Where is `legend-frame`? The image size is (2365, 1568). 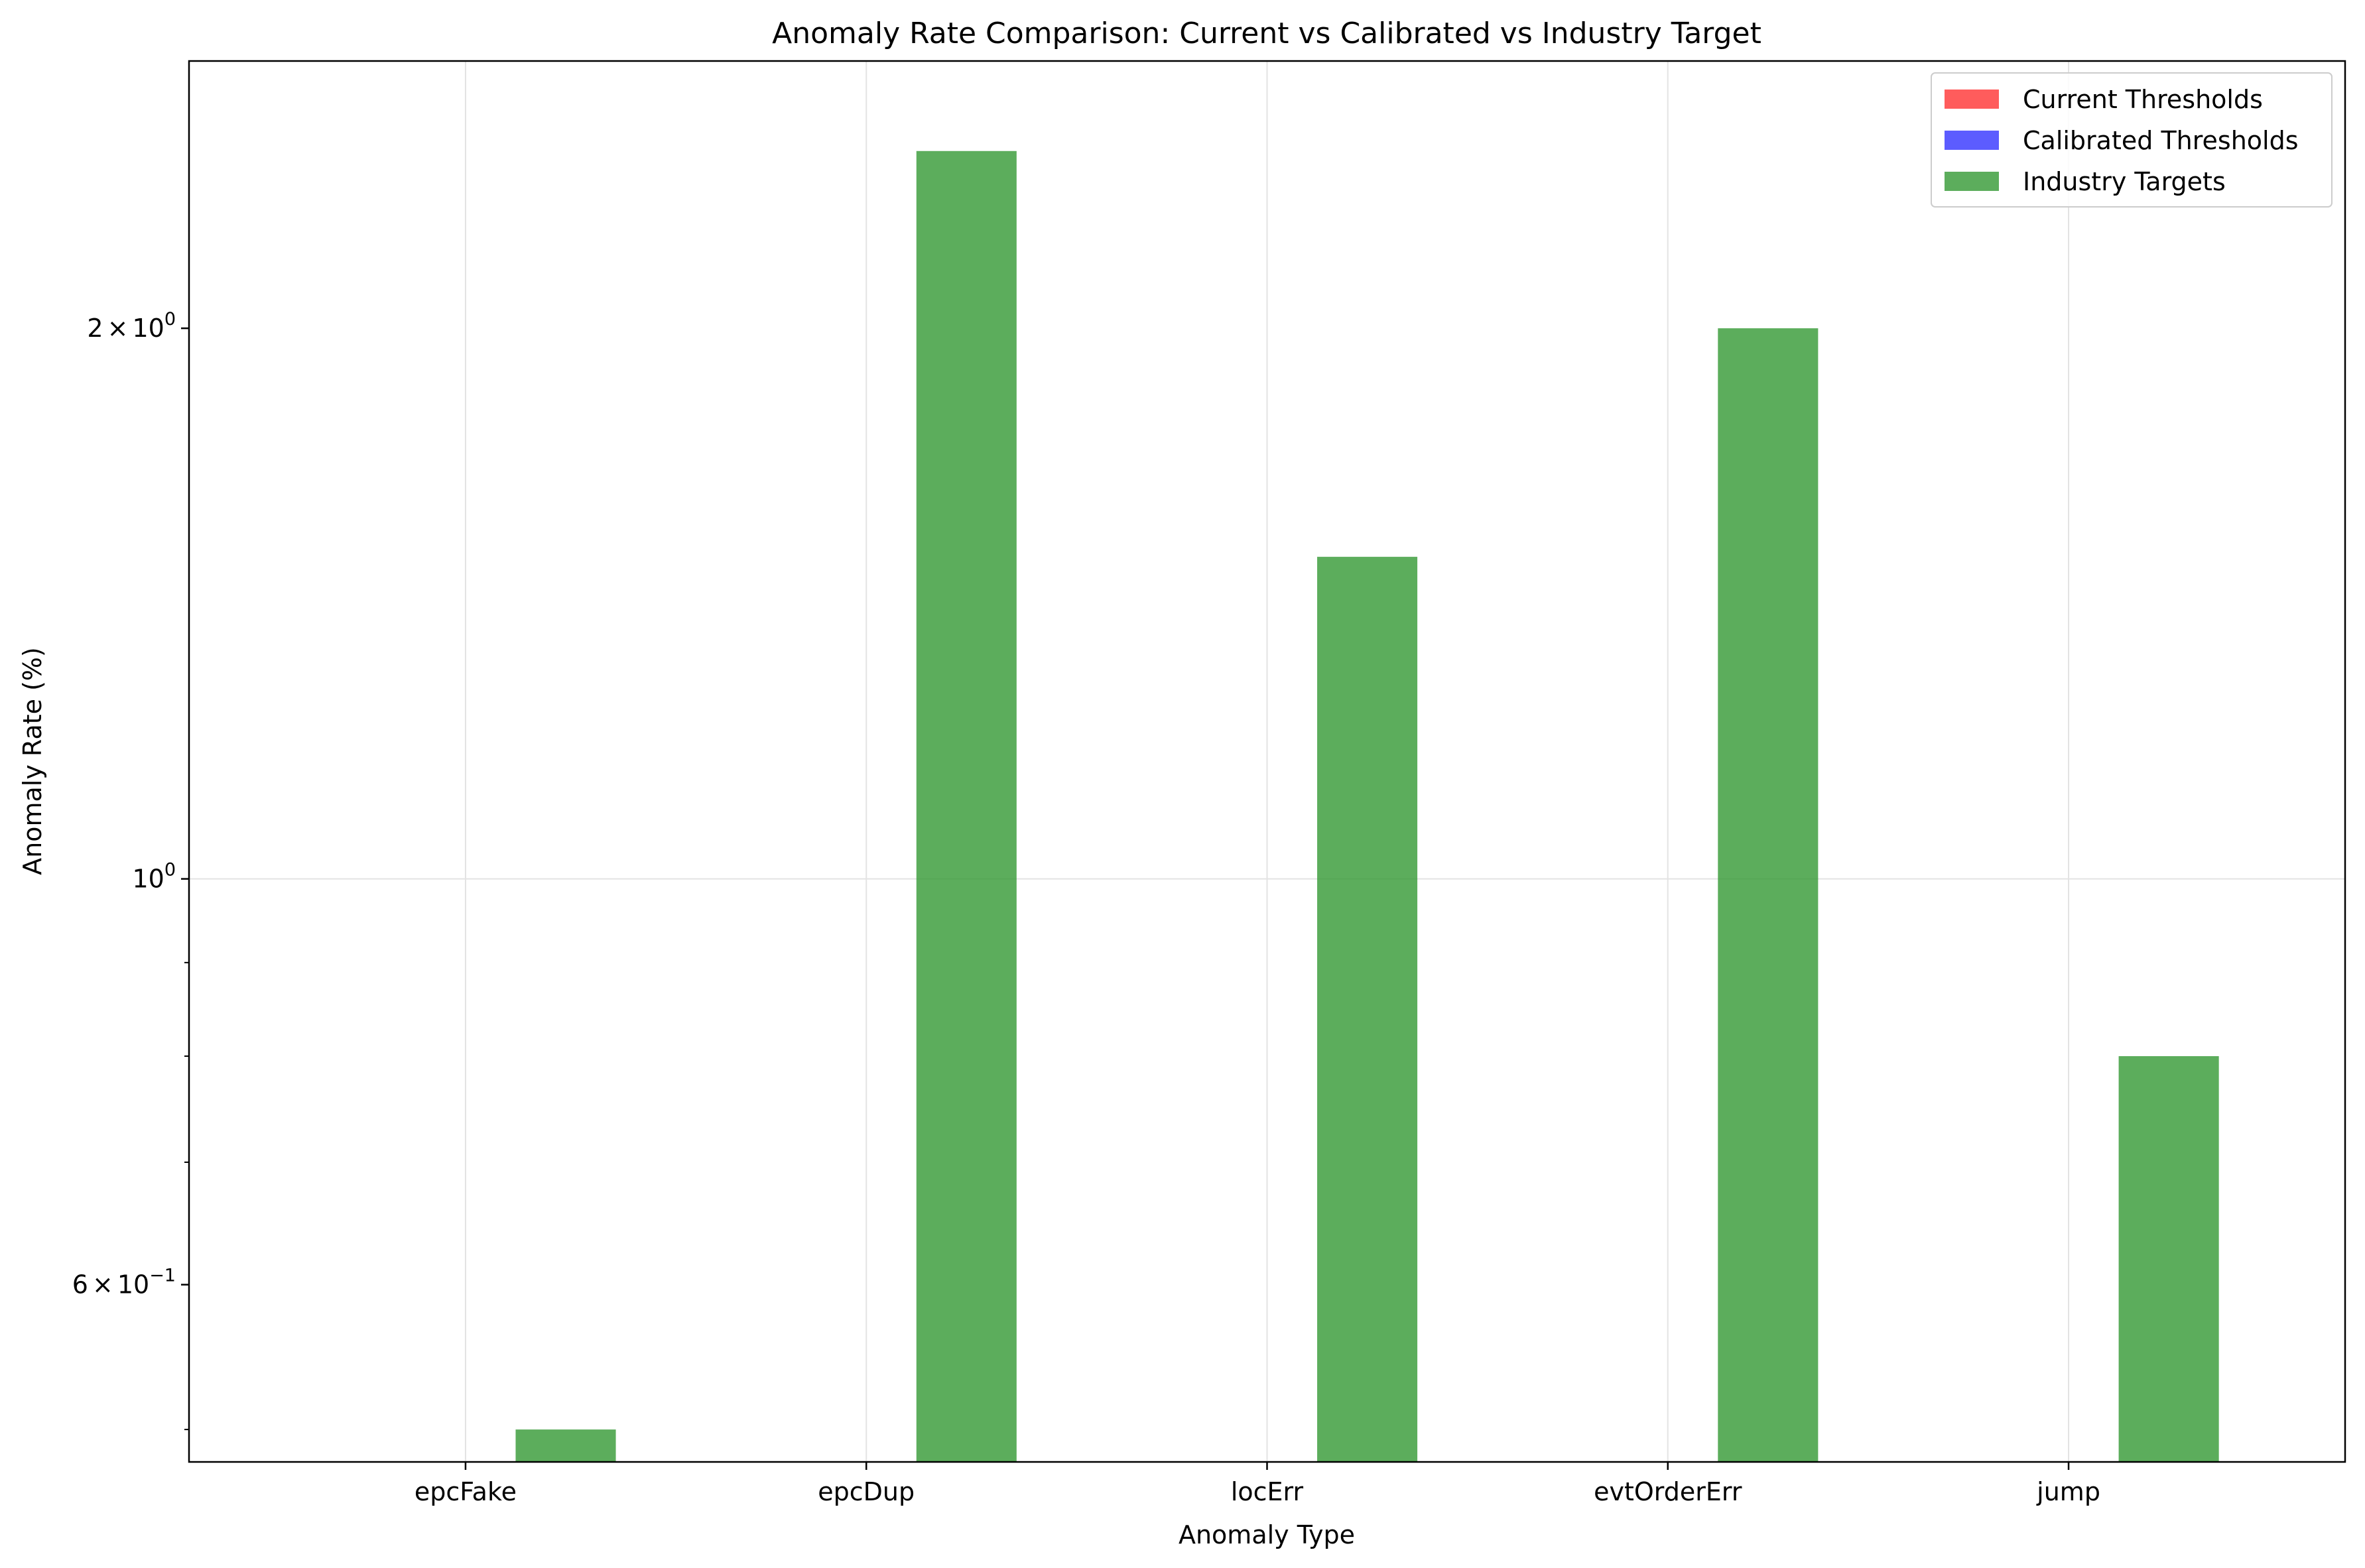 legend-frame is located at coordinates (2132, 140).